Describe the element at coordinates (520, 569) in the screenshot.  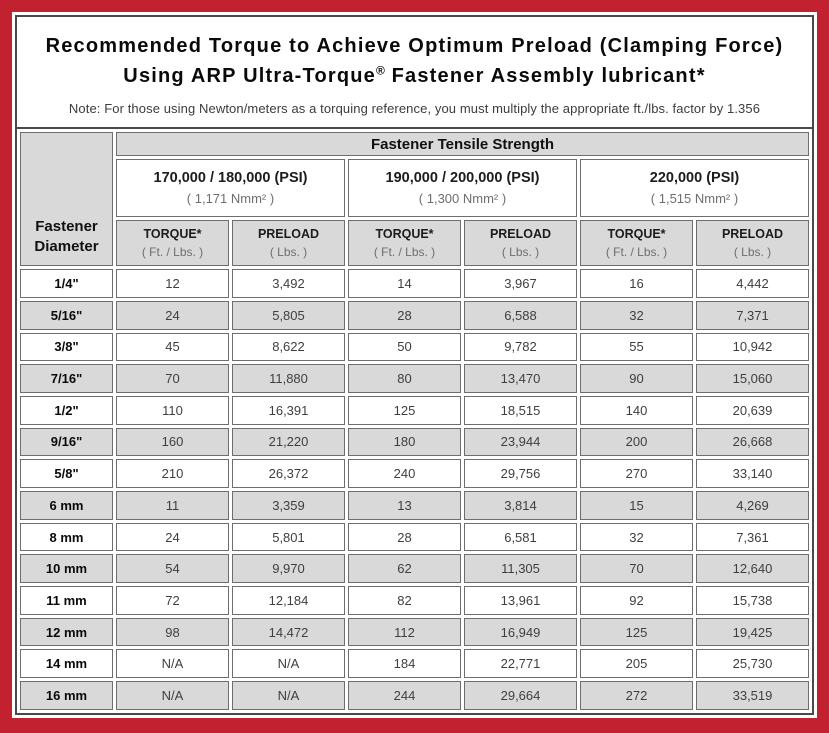
I see `value-cell: 11,305` at that location.